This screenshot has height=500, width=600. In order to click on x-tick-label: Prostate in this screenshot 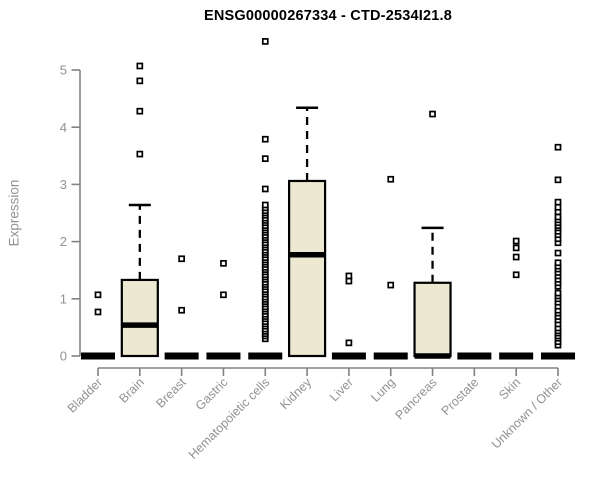, I will do `click(460, 396)`.